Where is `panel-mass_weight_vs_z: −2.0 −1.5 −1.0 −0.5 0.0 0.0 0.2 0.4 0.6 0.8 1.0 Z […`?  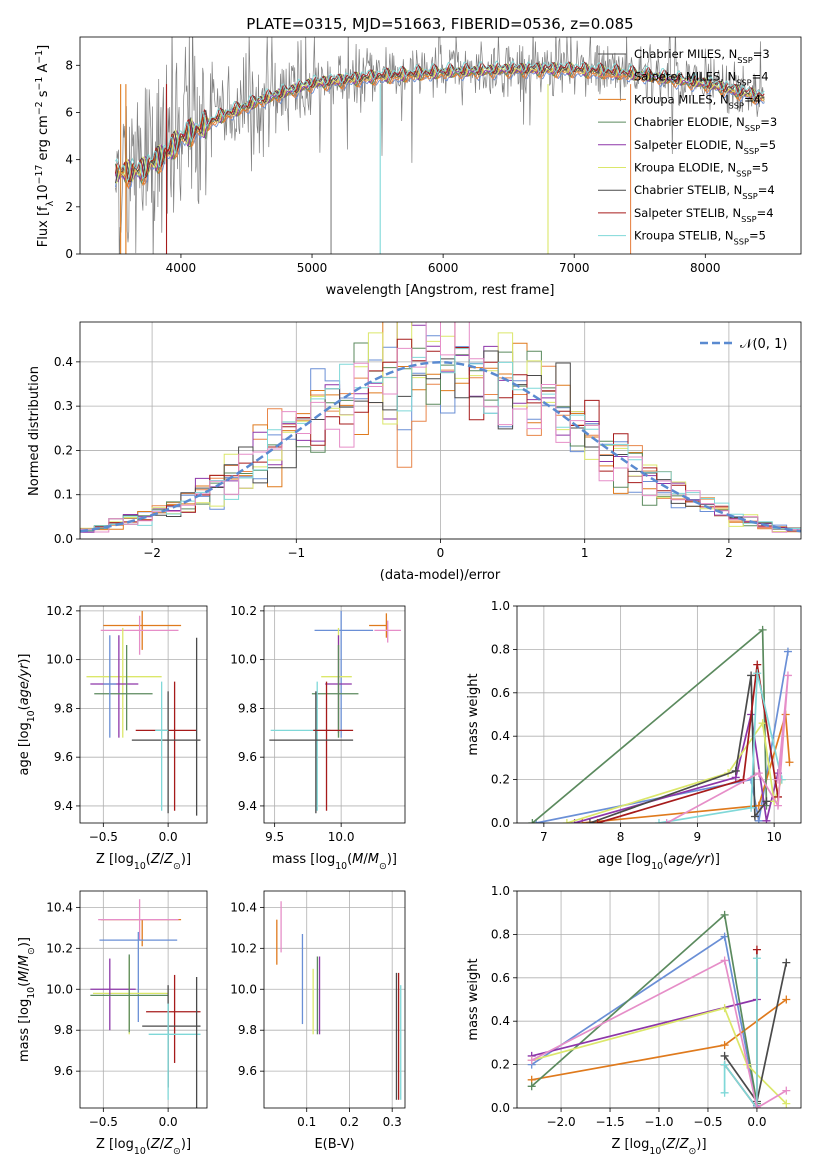 panel-mass_weight_vs_z: −2.0 −1.5 −1.0 −0.5 0.0 0.0 0.2 0.4 0.6 0.8 1.0 Z [… is located at coordinates (634, 1020).